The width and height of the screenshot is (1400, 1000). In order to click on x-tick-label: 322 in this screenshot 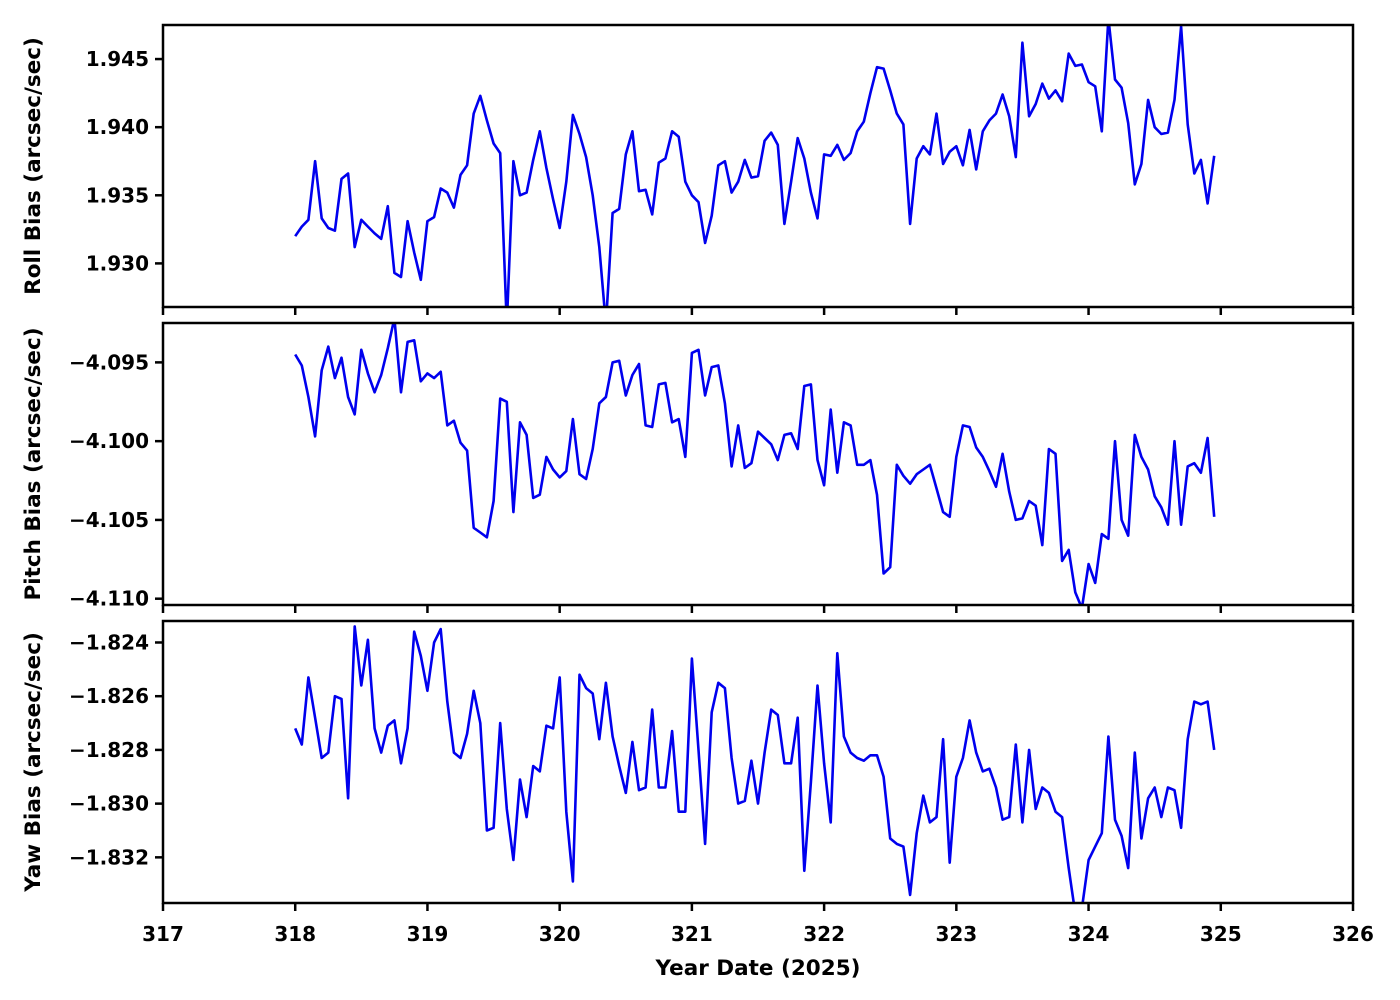, I will do `click(824, 934)`.